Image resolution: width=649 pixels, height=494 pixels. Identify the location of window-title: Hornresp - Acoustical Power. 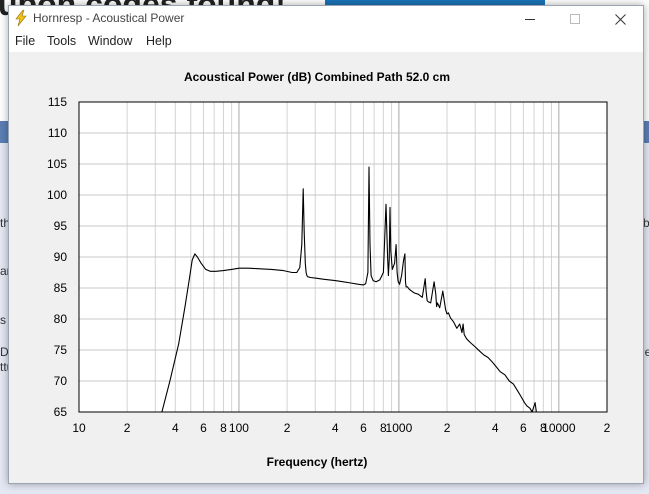
(109, 18).